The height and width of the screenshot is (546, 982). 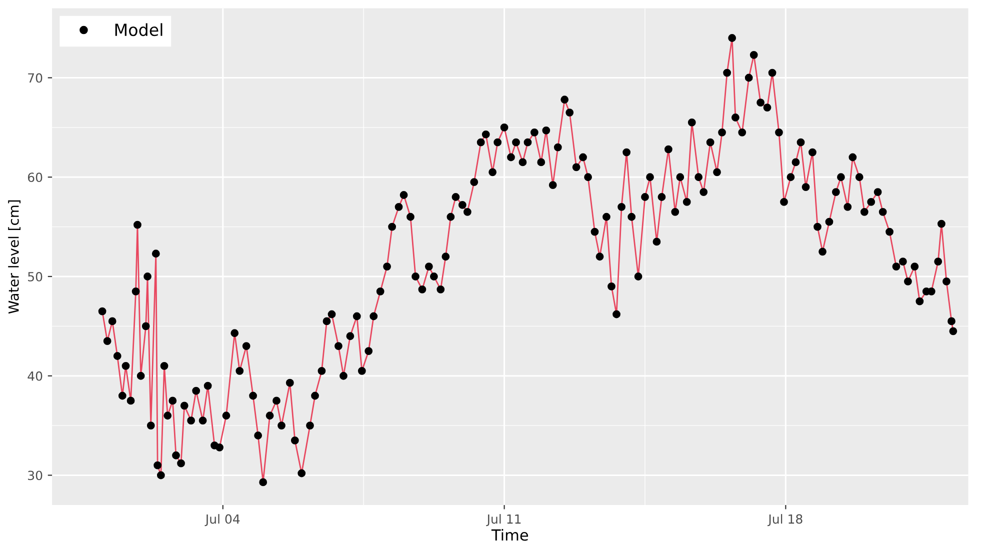 I want to click on x-tick-label: Jul 04, so click(x=222, y=520).